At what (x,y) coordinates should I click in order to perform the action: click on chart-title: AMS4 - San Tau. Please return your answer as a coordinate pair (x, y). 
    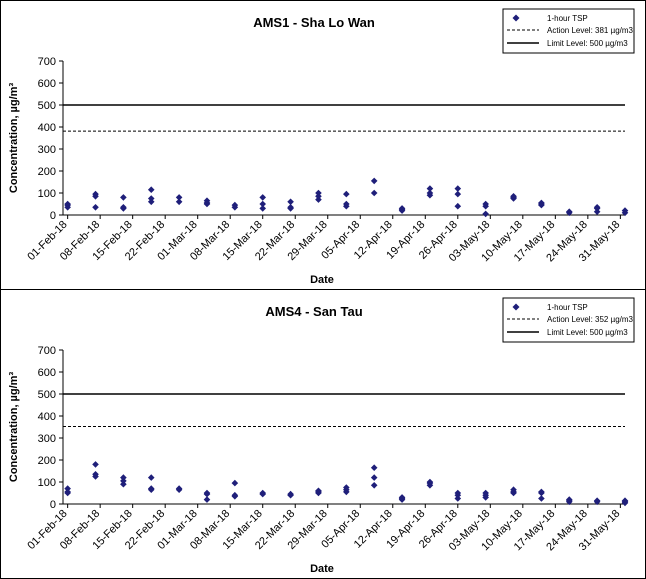
    Looking at the image, I should click on (313, 311).